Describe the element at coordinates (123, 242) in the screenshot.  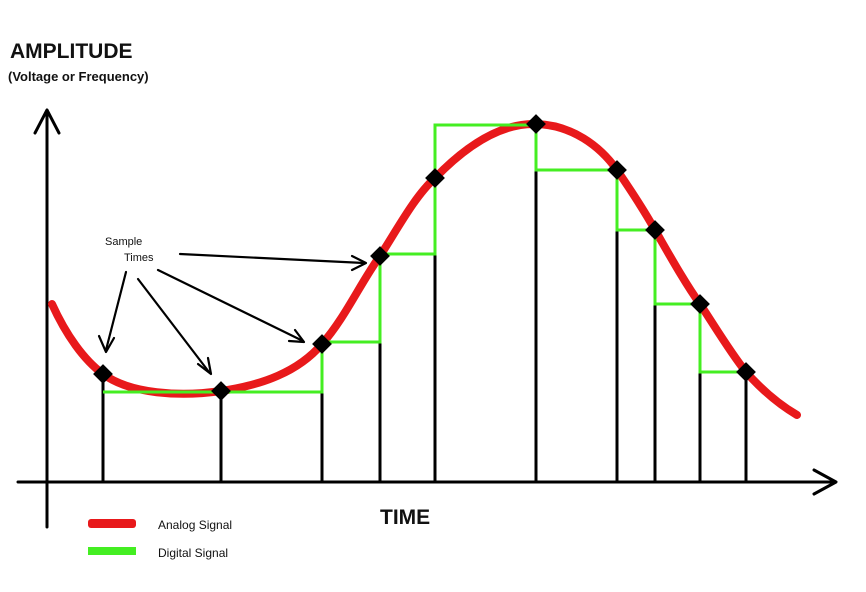
I see `annotation-line-1: Sample` at that location.